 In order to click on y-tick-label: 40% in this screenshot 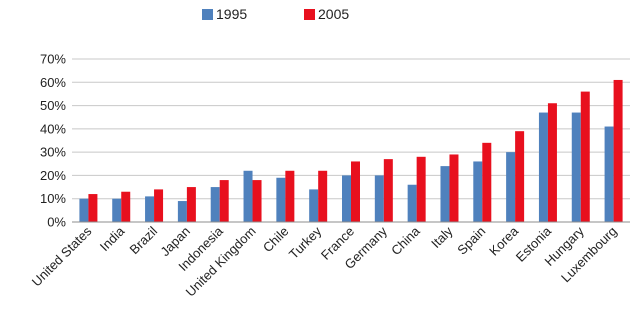, I will do `click(53, 128)`.